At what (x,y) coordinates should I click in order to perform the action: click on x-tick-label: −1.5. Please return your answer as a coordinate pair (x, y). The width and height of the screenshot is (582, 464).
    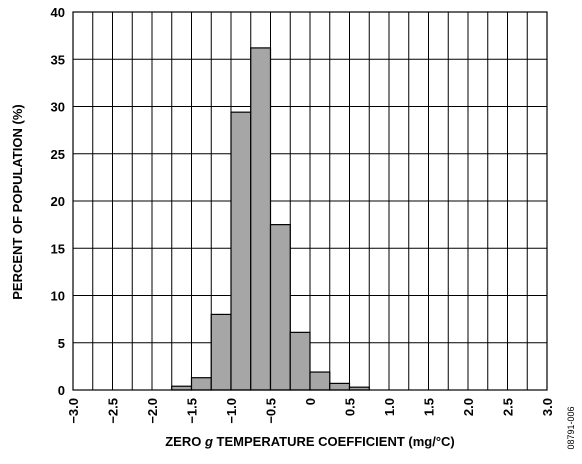
    Looking at the image, I should click on (192, 411).